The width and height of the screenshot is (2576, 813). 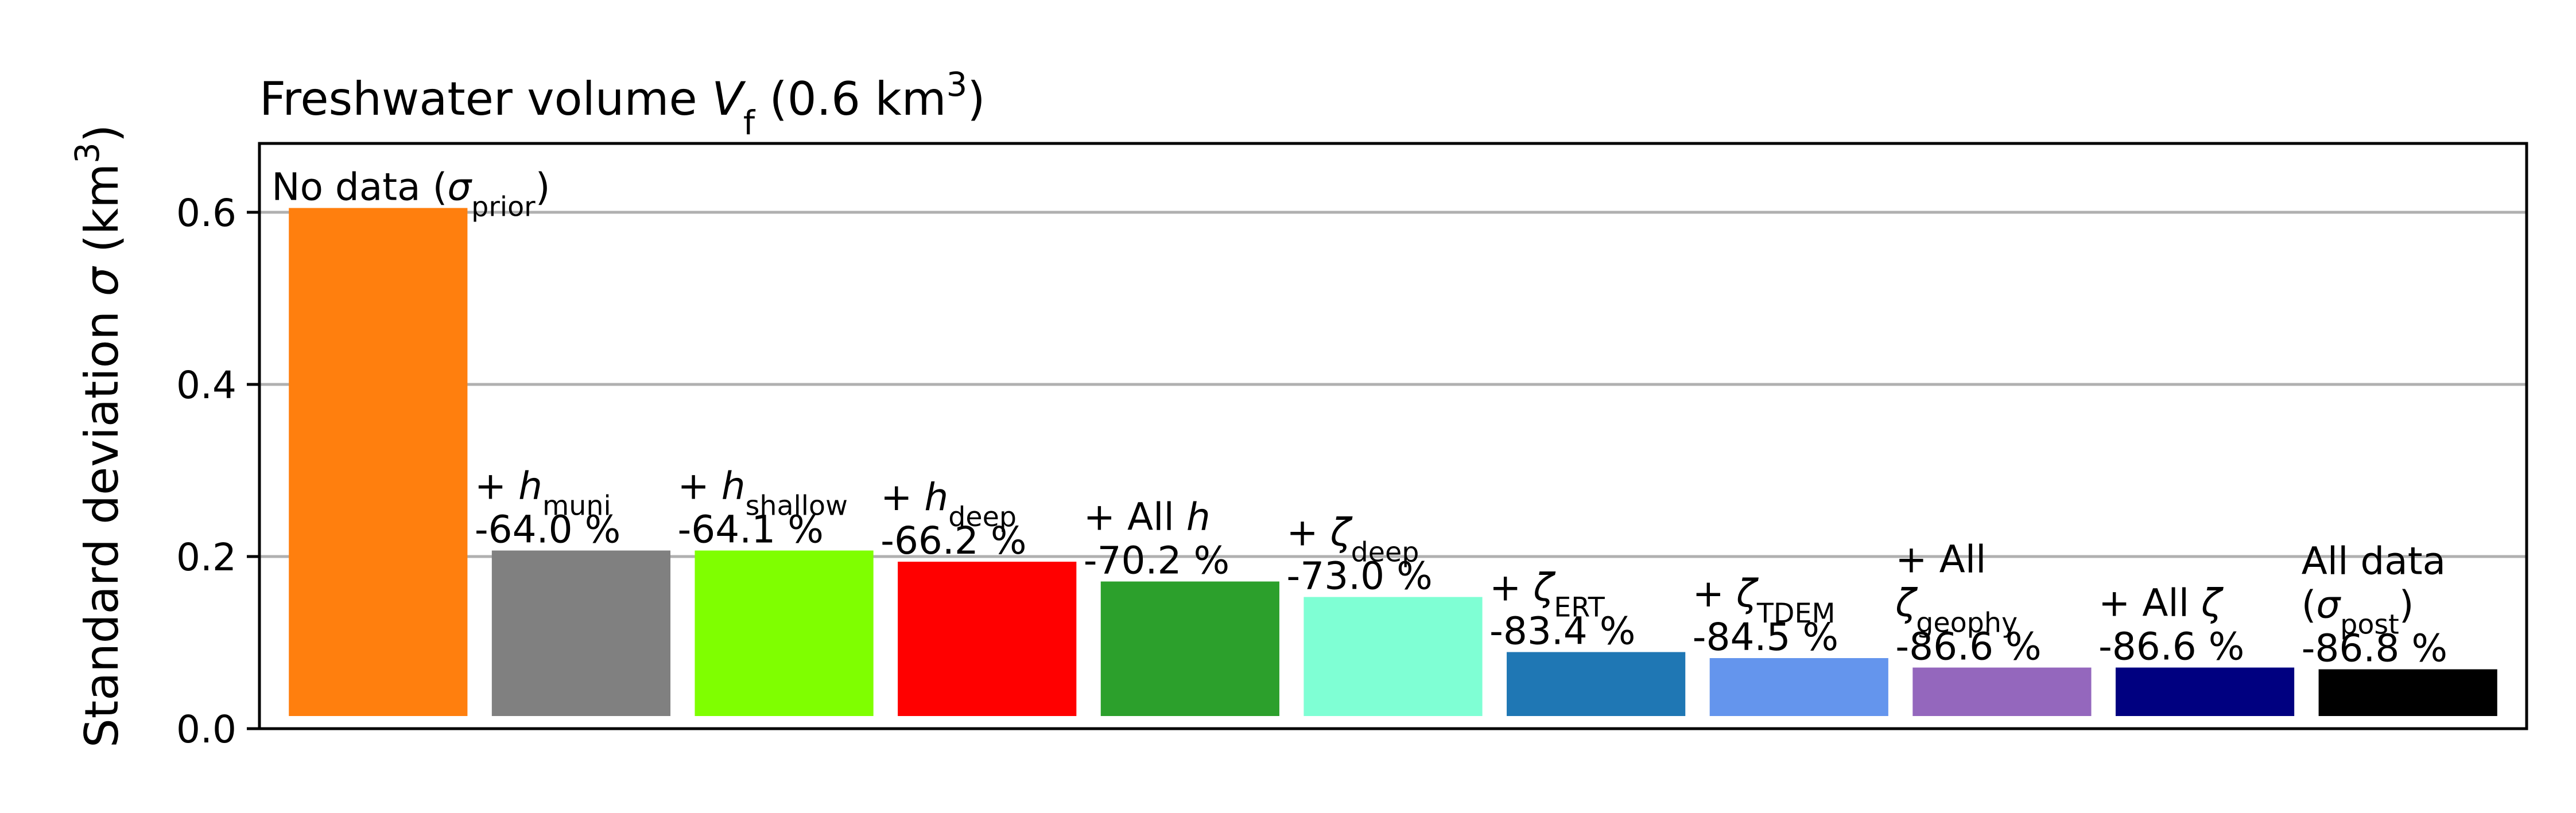 What do you see at coordinates (217, 471) in the screenshot?
I see `y-ticks: 0.0 0.2 0.4 0.6` at bounding box center [217, 471].